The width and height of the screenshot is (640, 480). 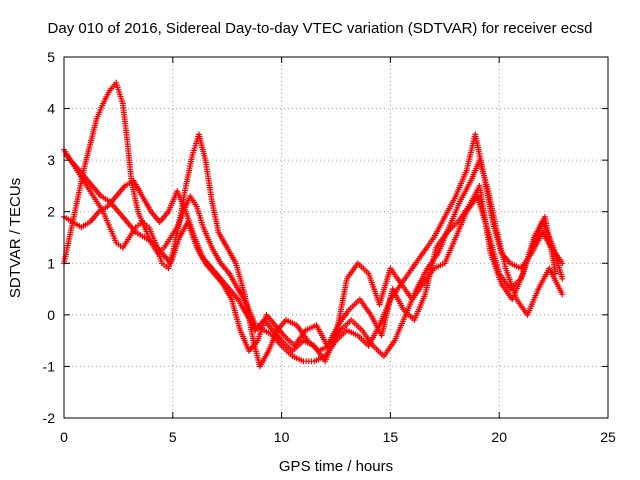 I want to click on x-axis-label: GPS time / hours, so click(x=336, y=466).